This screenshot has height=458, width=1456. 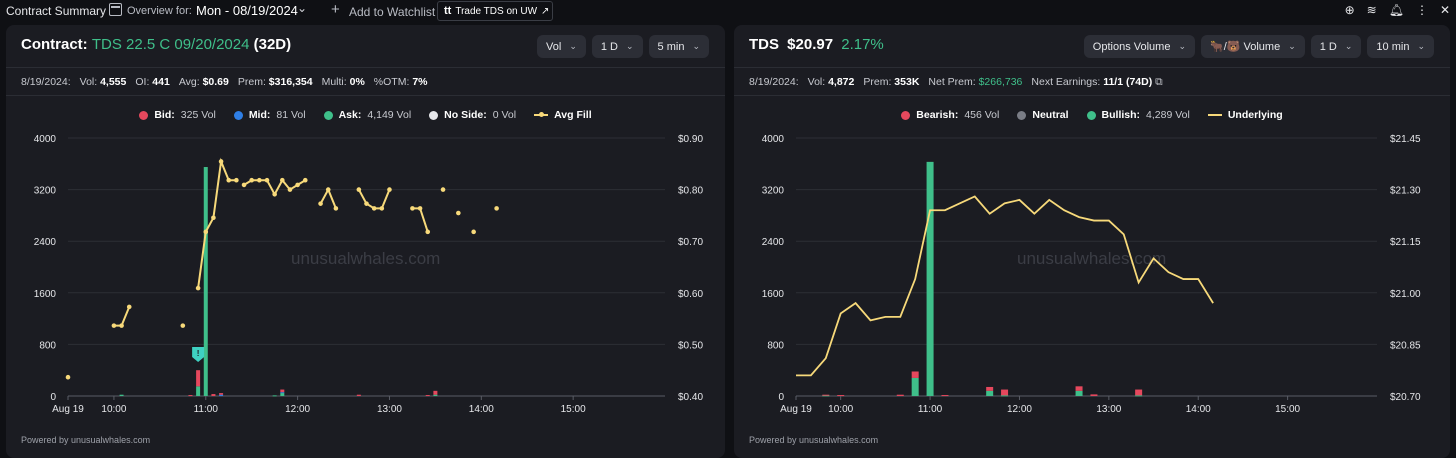 What do you see at coordinates (392, 12) in the screenshot?
I see `add-to-watchlist-button: Add to Watchlist` at bounding box center [392, 12].